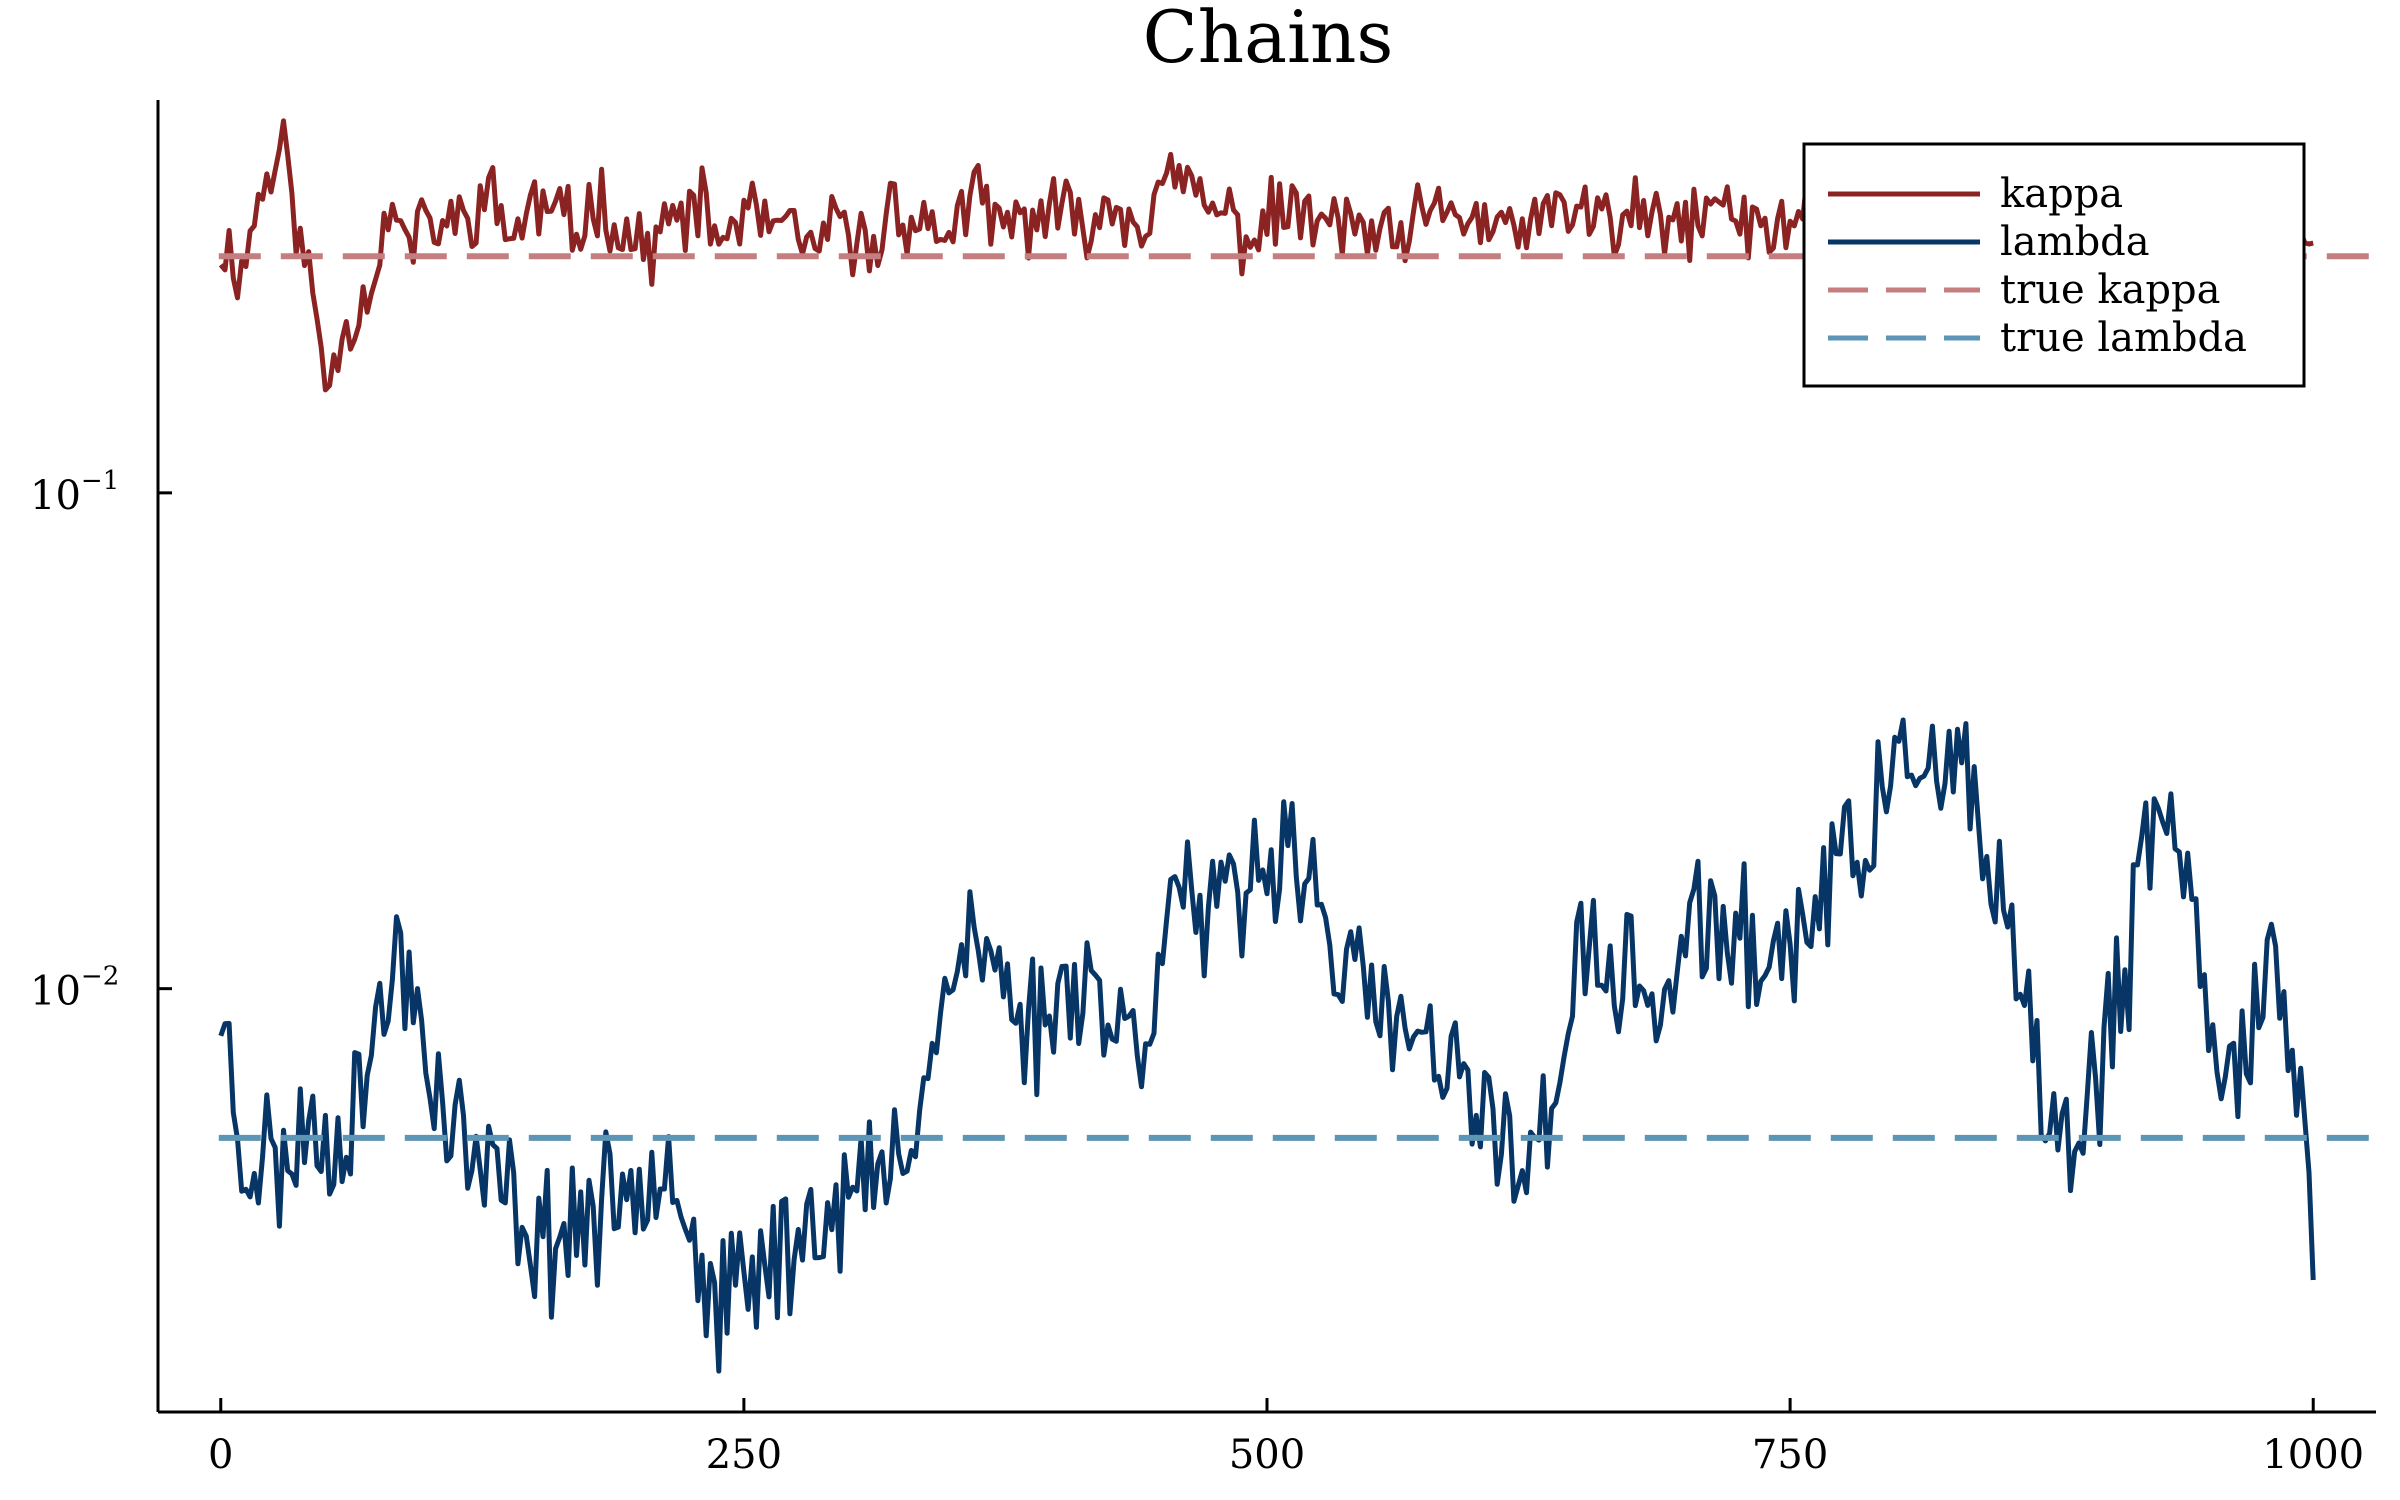 This screenshot has height=1500, width=2400. I want to click on legend-box, so click(2054, 265).